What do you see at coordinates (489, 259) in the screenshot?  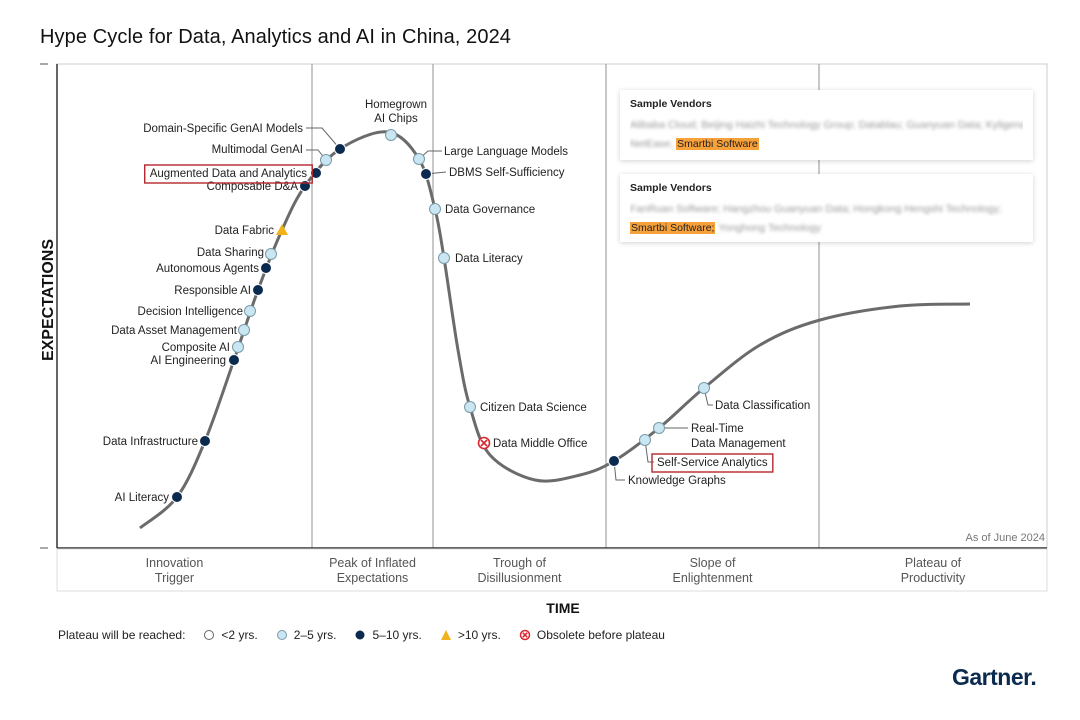 I see `technology-label: Data Literacy` at bounding box center [489, 259].